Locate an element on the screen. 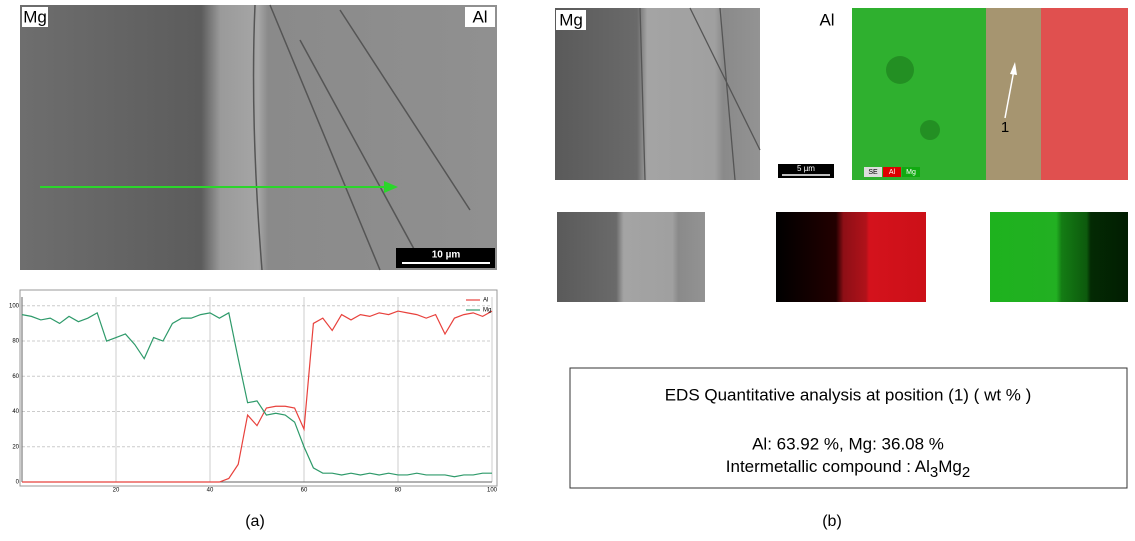  sem-image is located at coordinates (657, 94).